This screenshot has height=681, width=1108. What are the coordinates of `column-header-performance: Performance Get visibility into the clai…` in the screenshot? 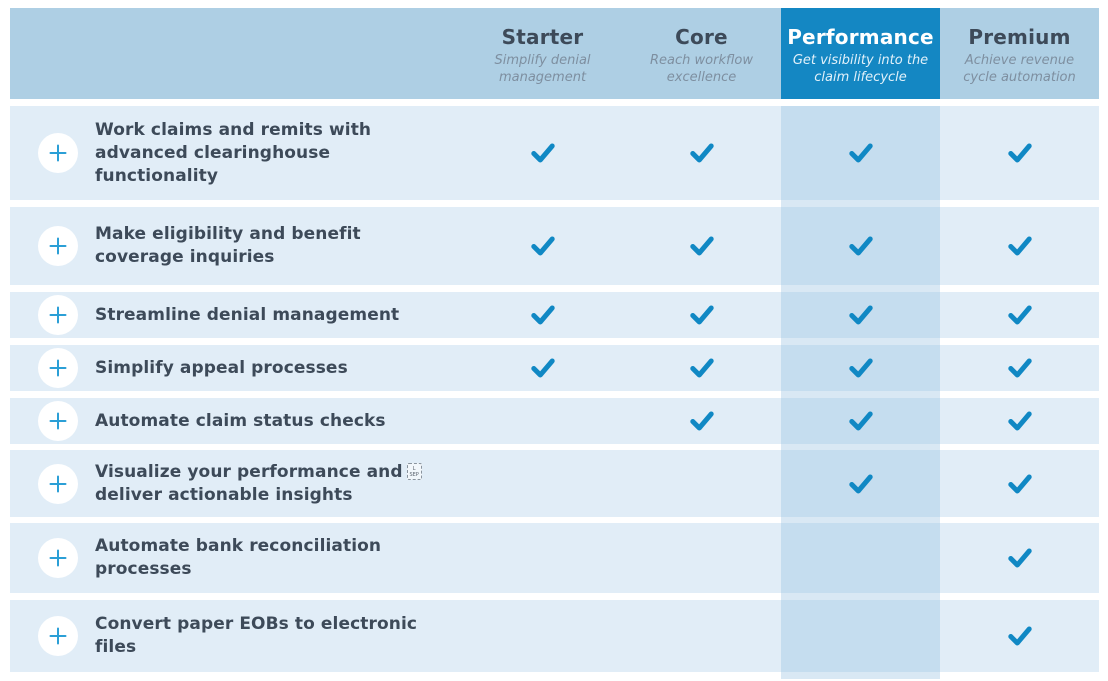 It's located at (860, 53).